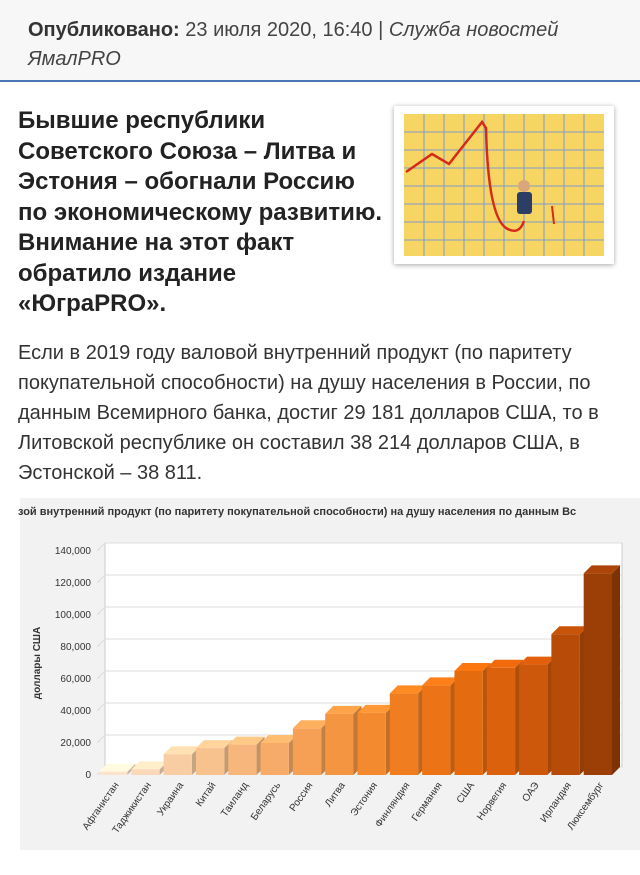 Image resolution: width=640 pixels, height=875 pixels. I want to click on image-figure-head, so click(524, 186).